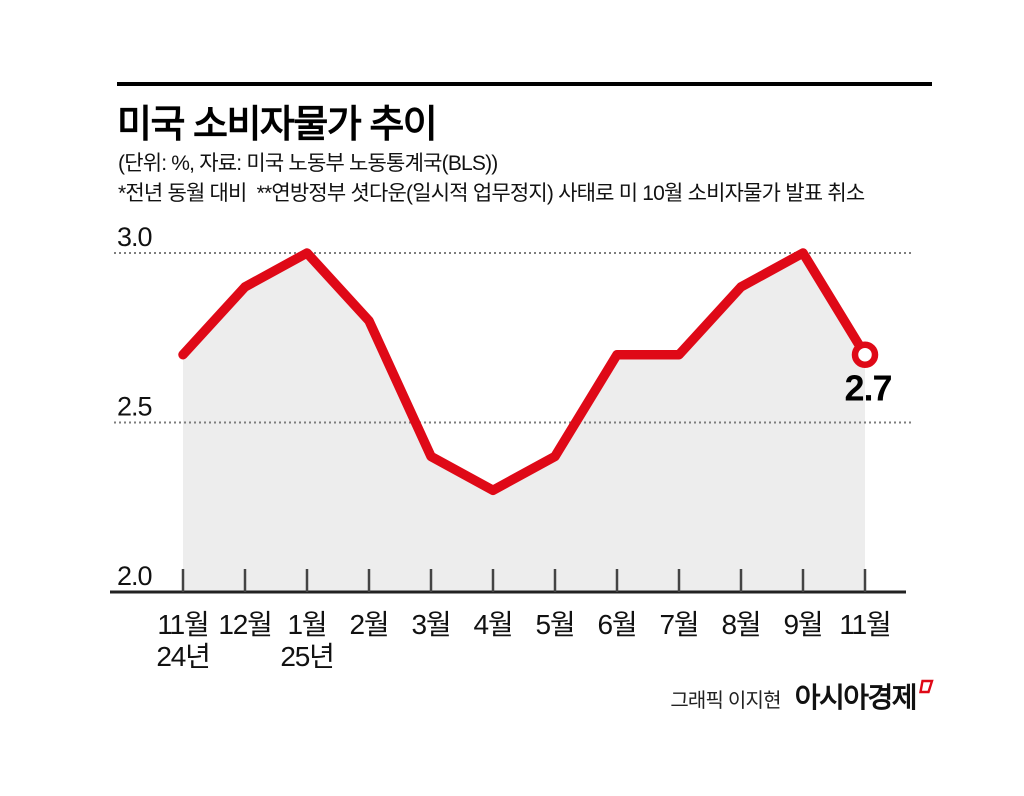 This screenshot has width=1024, height=796. I want to click on last-point-value-label: 2.7, so click(867, 388).